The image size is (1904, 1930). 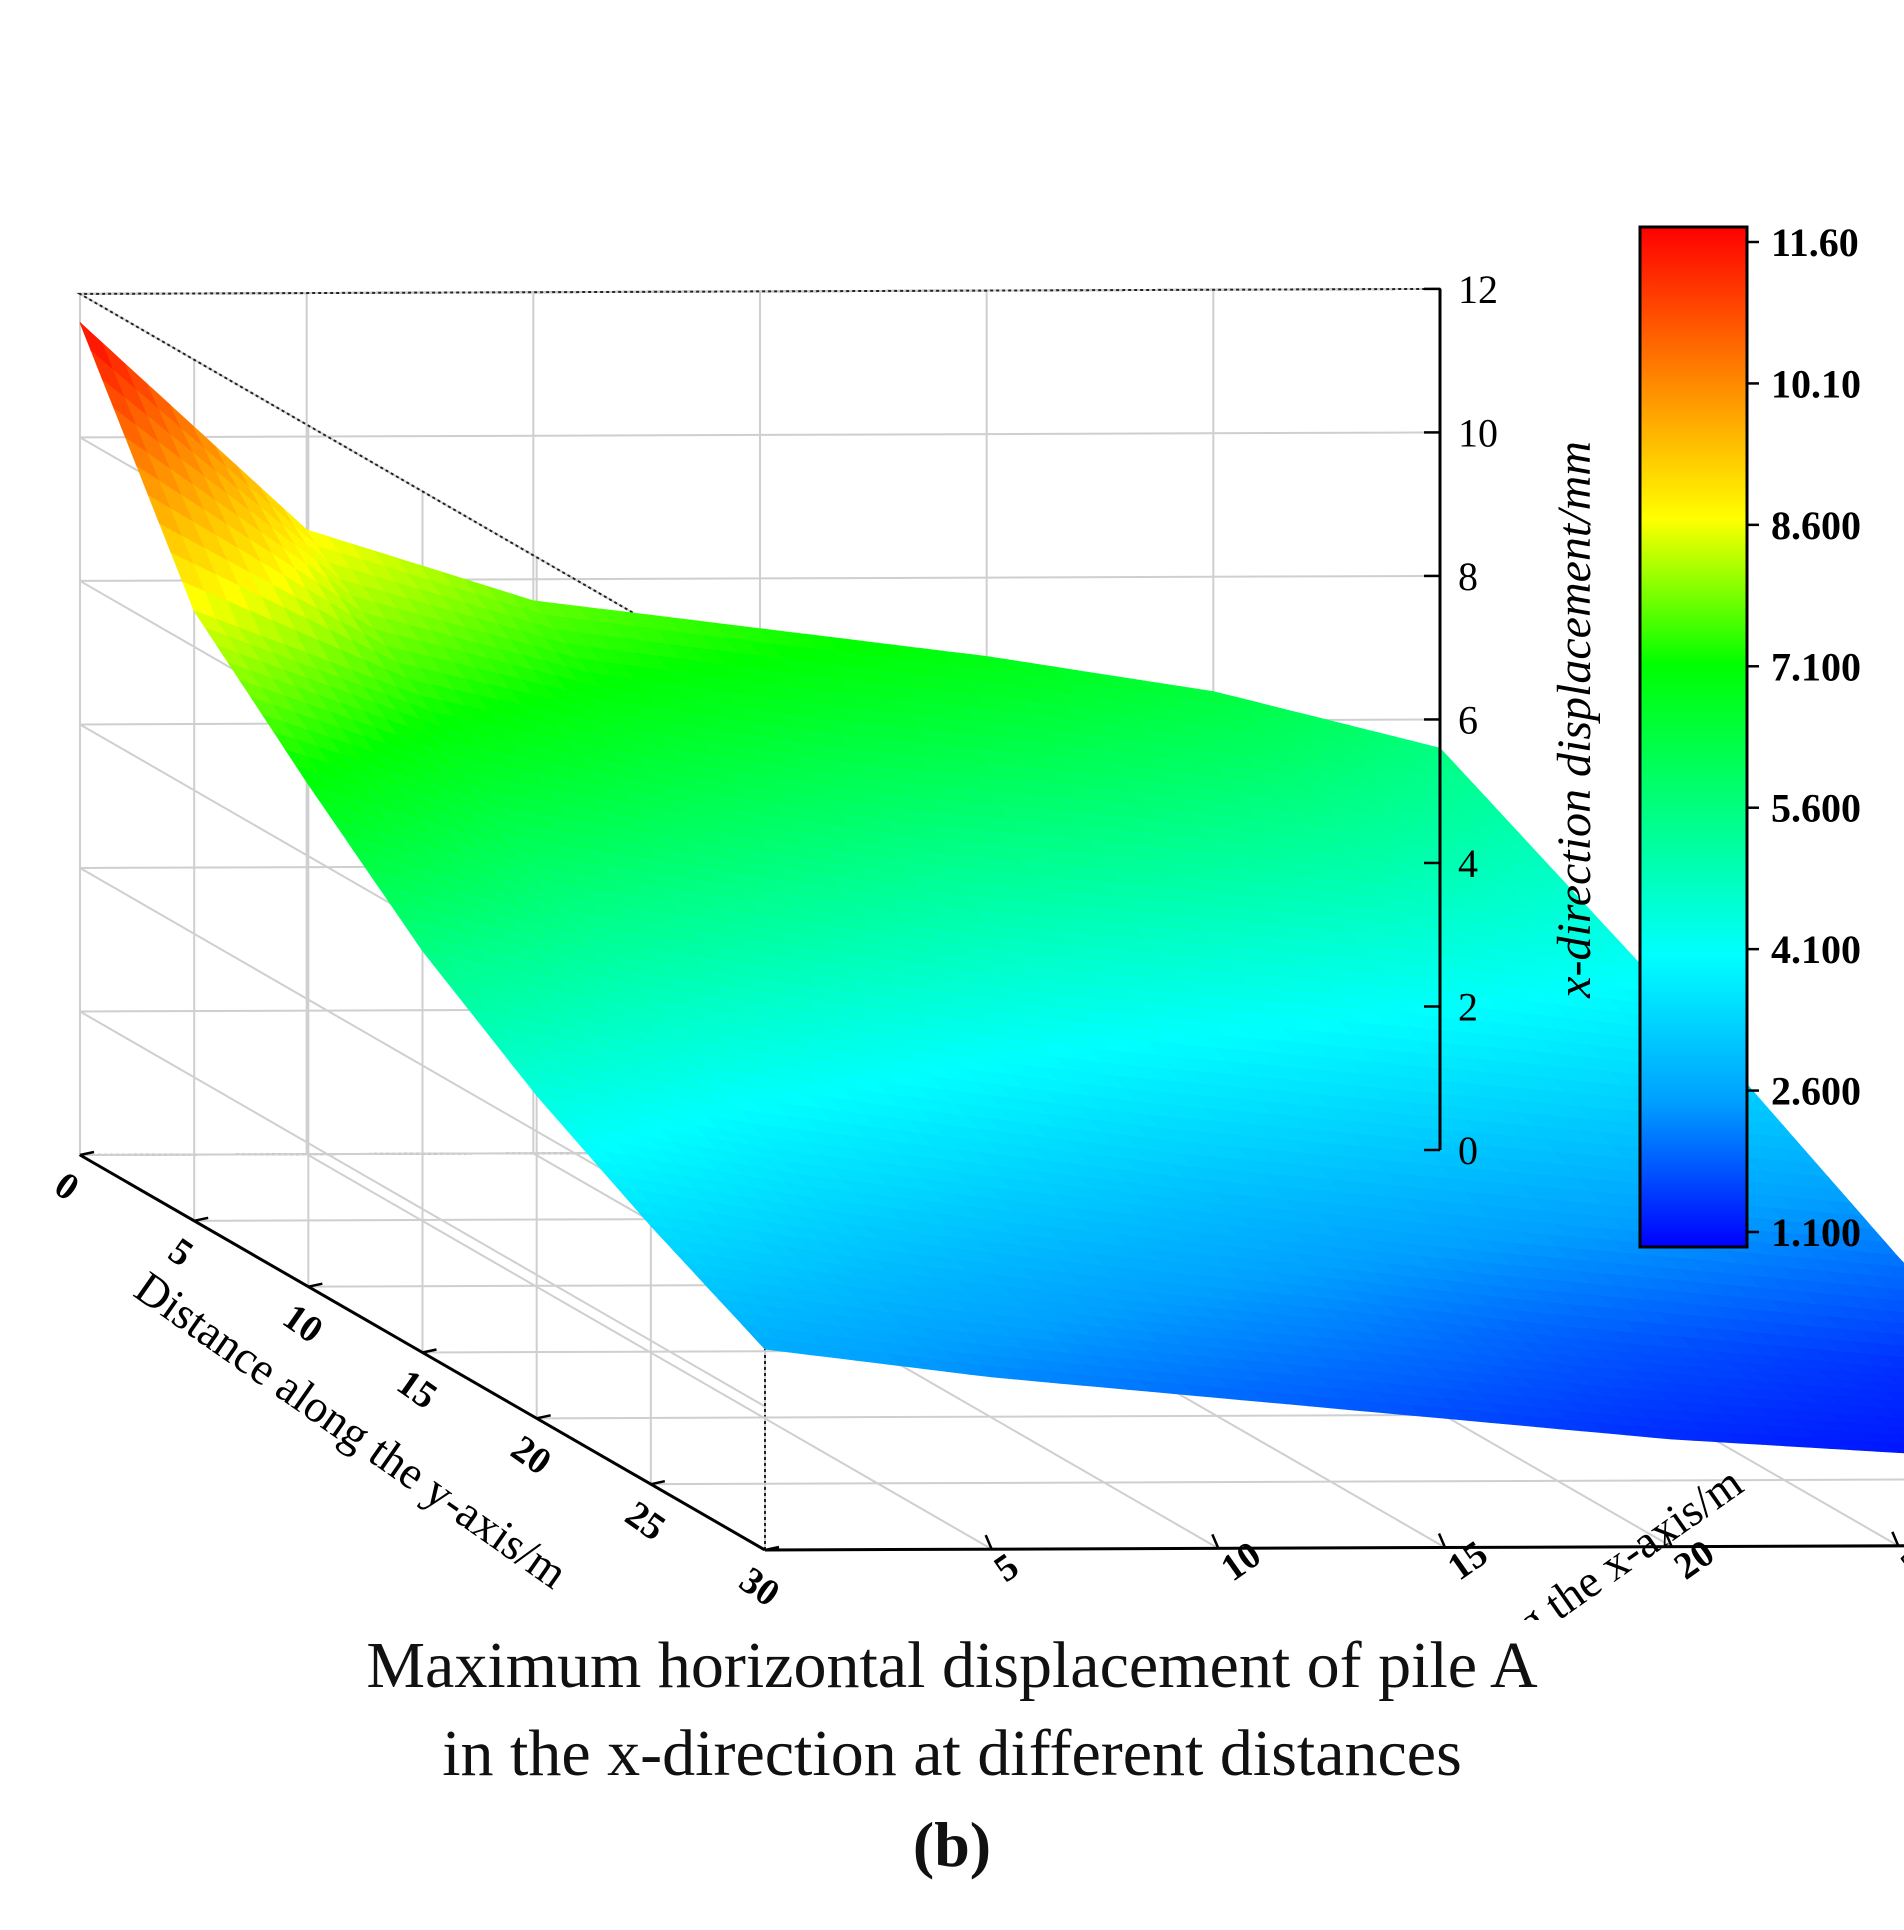 What do you see at coordinates (1468, 1150) in the screenshot?
I see `z-tick-label: 0` at bounding box center [1468, 1150].